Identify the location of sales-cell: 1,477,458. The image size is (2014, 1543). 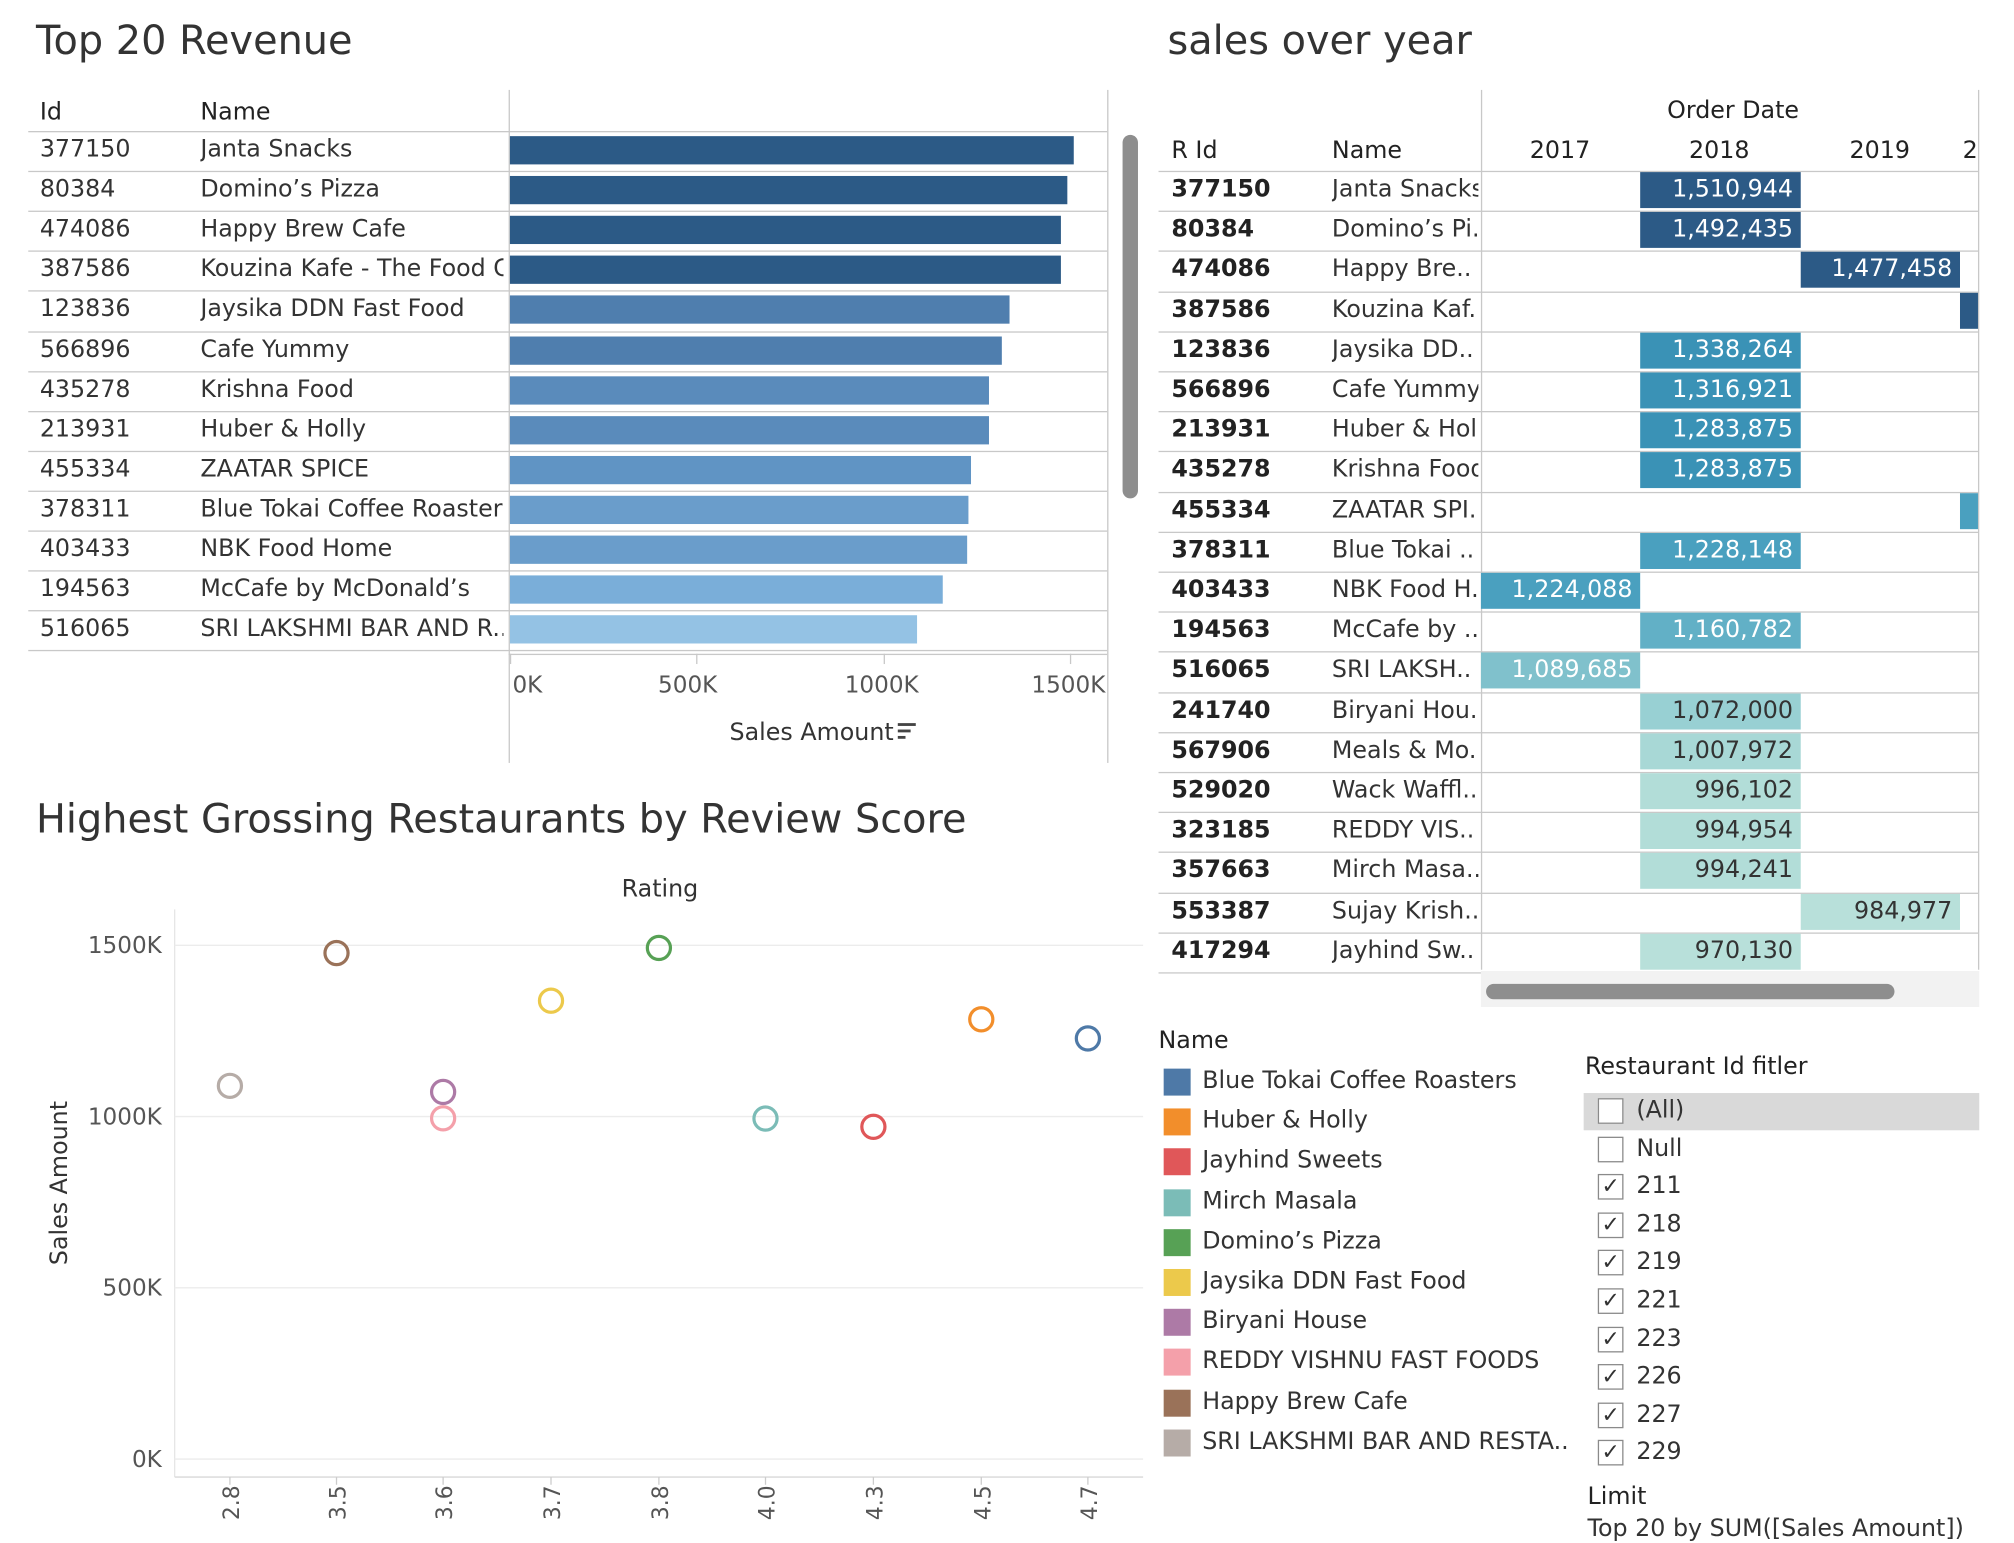
(1880, 270).